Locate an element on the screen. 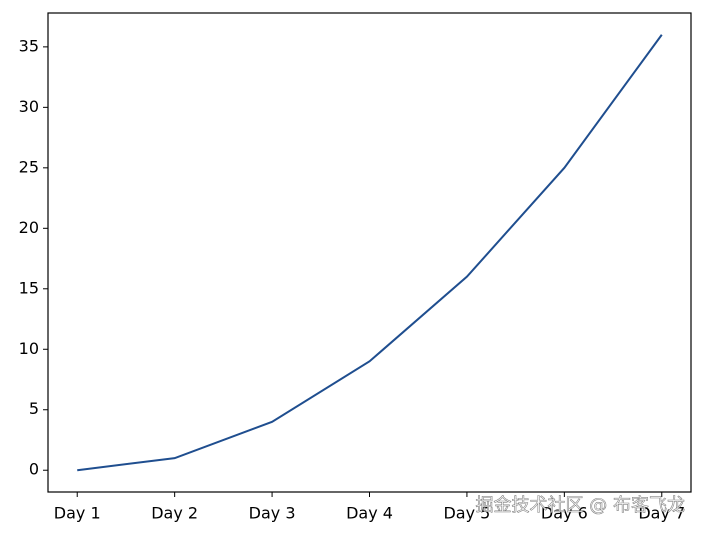 This screenshot has width=703, height=536. y-tick-label: 10 is located at coordinates (29, 348).